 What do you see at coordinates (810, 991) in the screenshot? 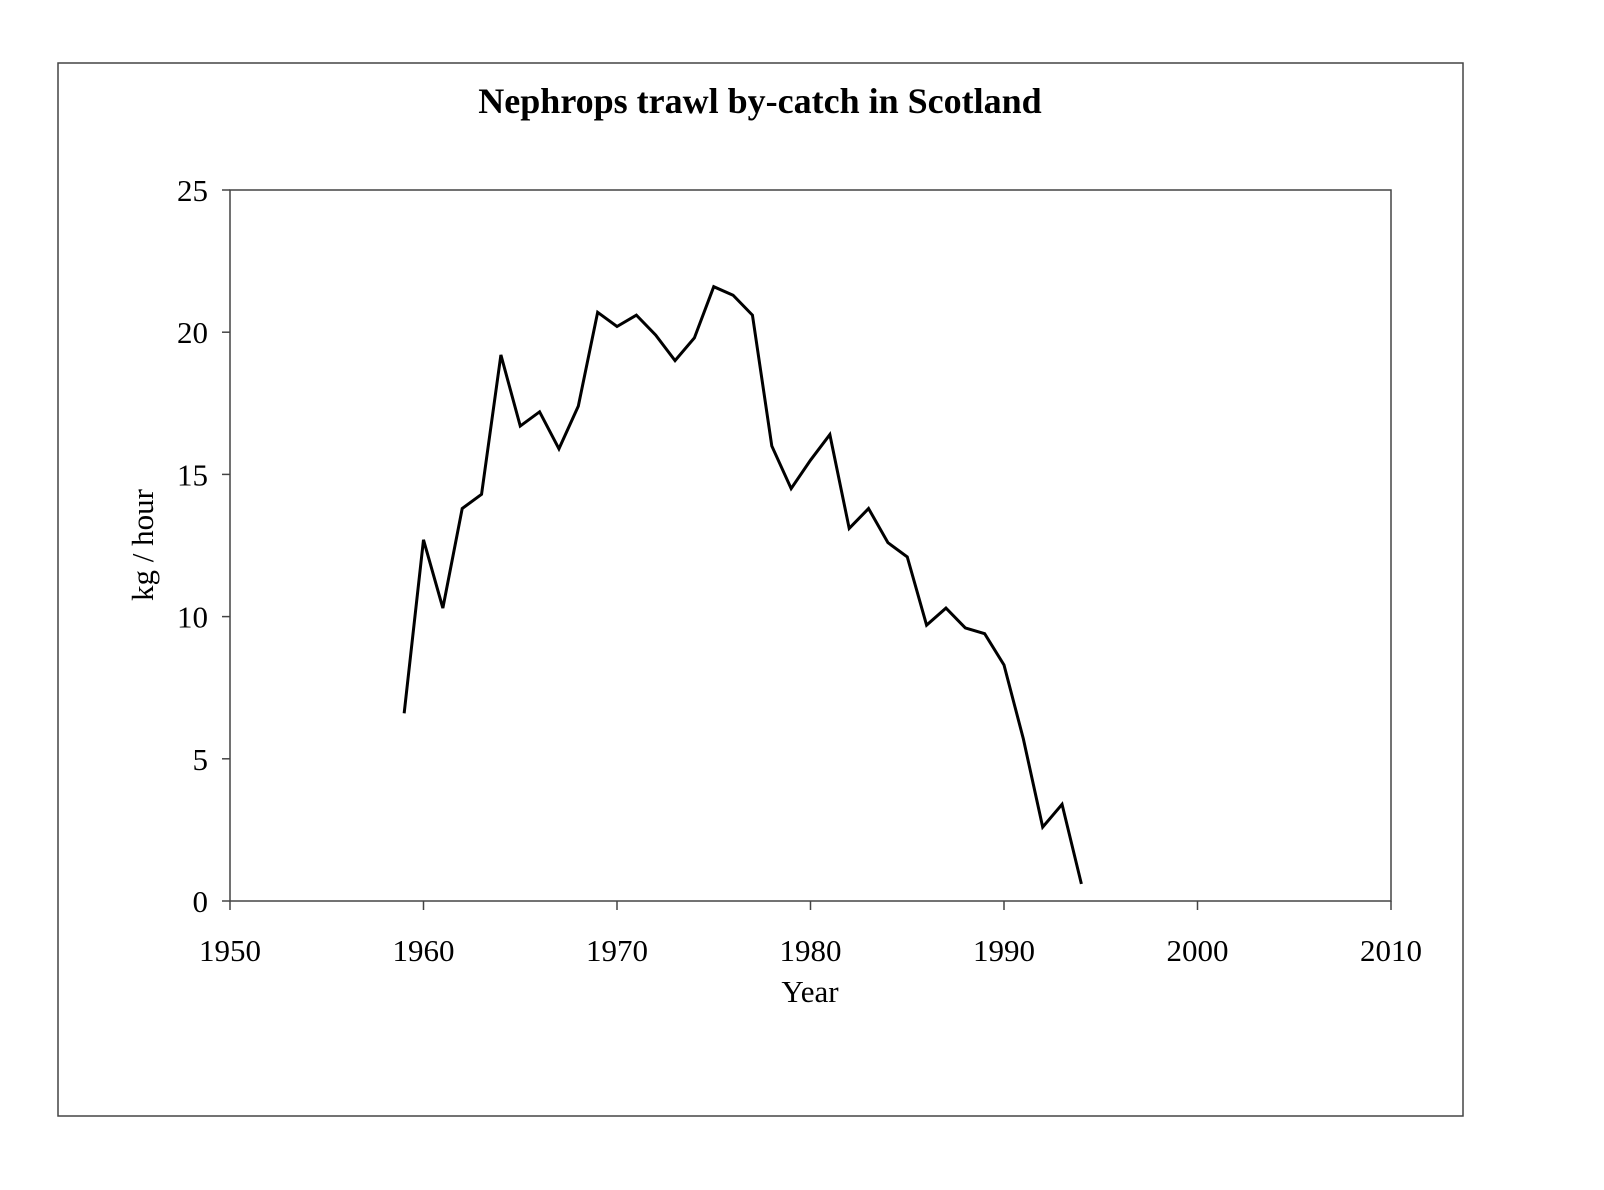
I see `x-axis-label: Year` at bounding box center [810, 991].